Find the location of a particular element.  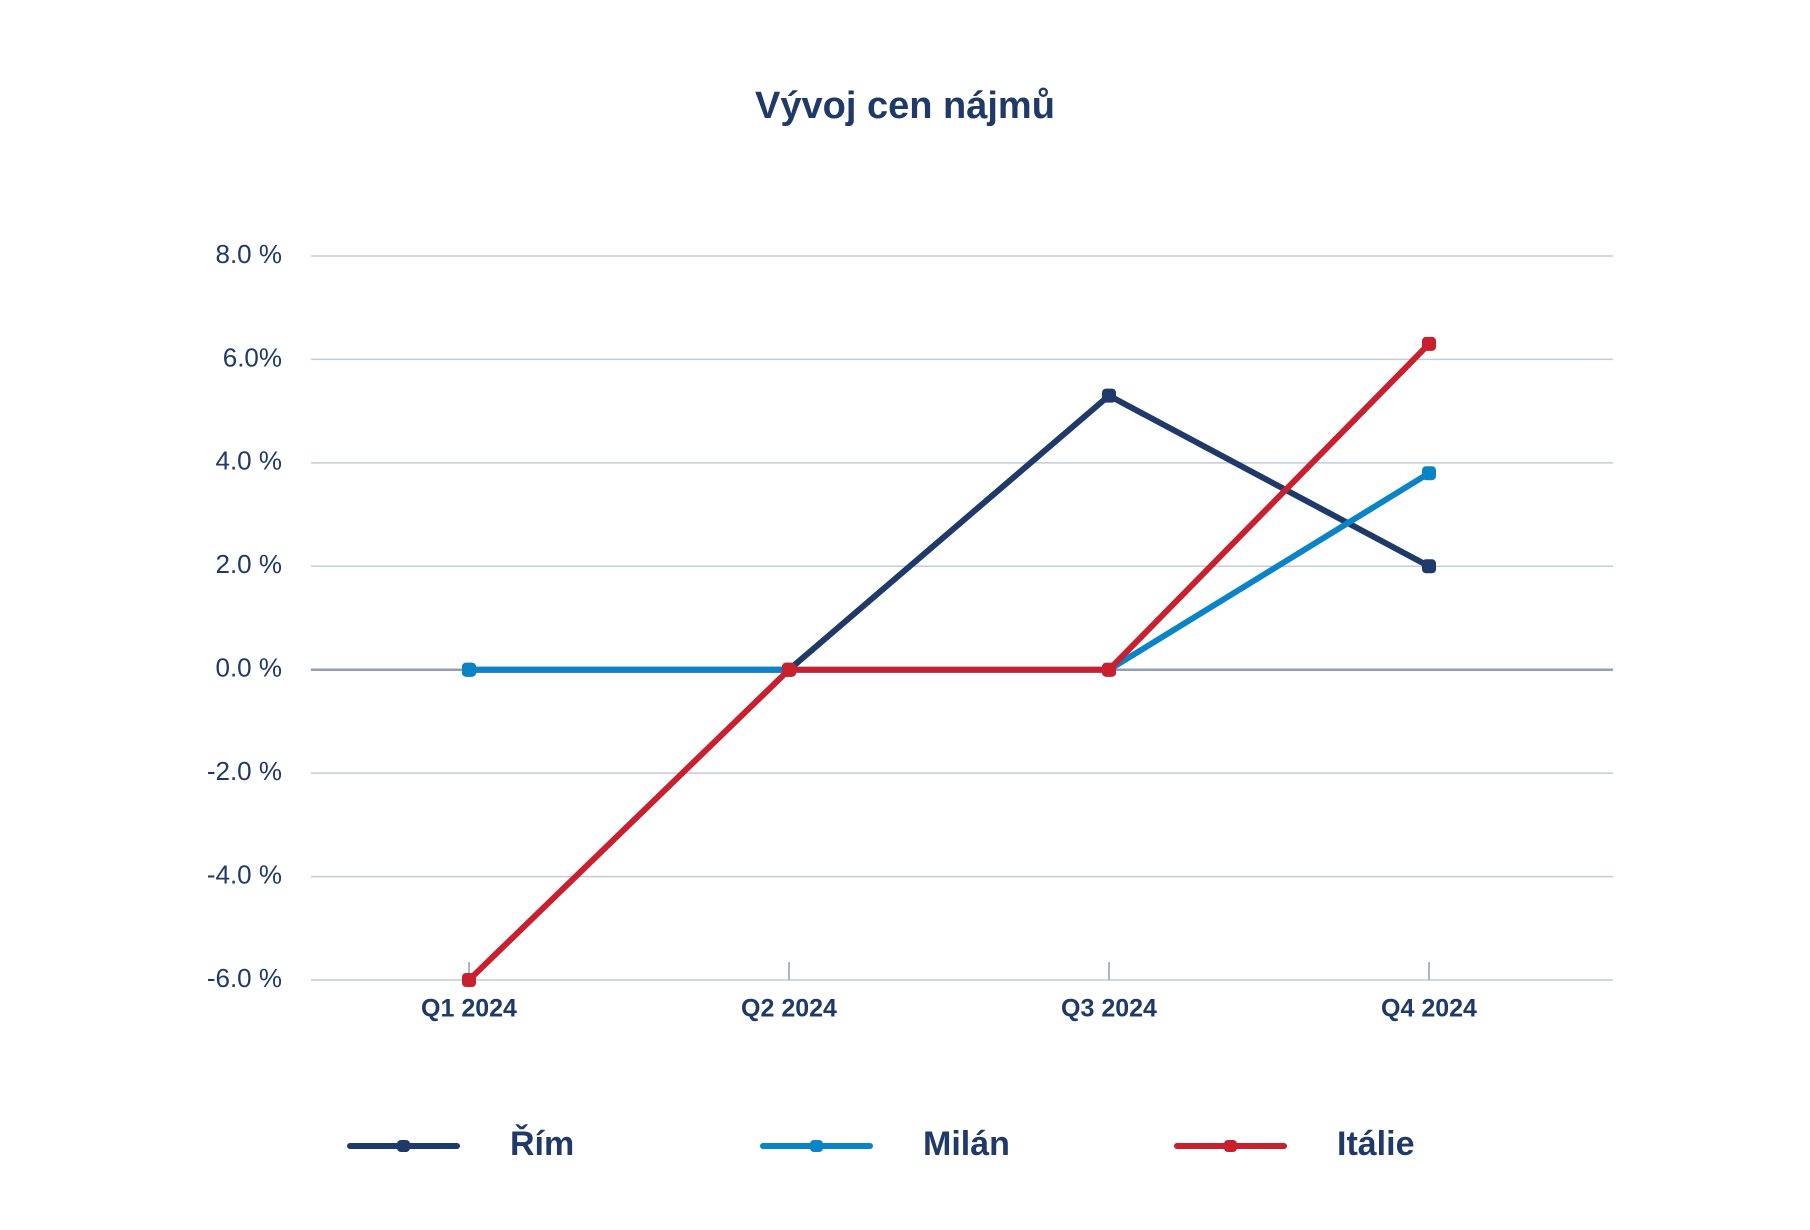

y-tick-label: -2.0 % is located at coordinates (244, 771).